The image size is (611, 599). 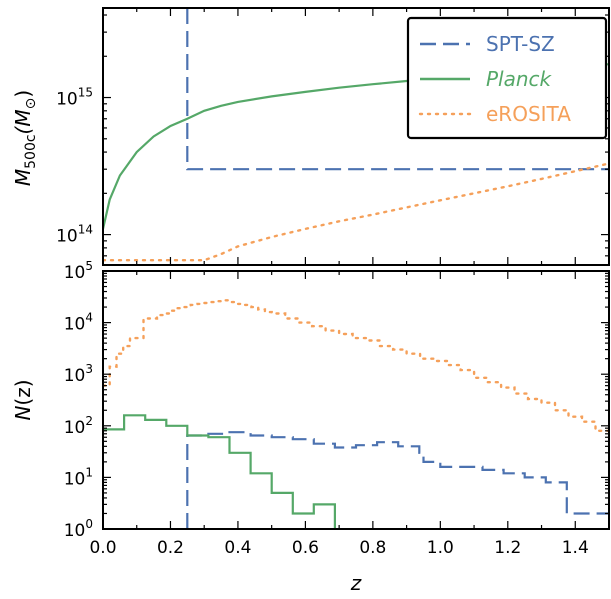 I want to click on series-line-planck, so click(x=219, y=471).